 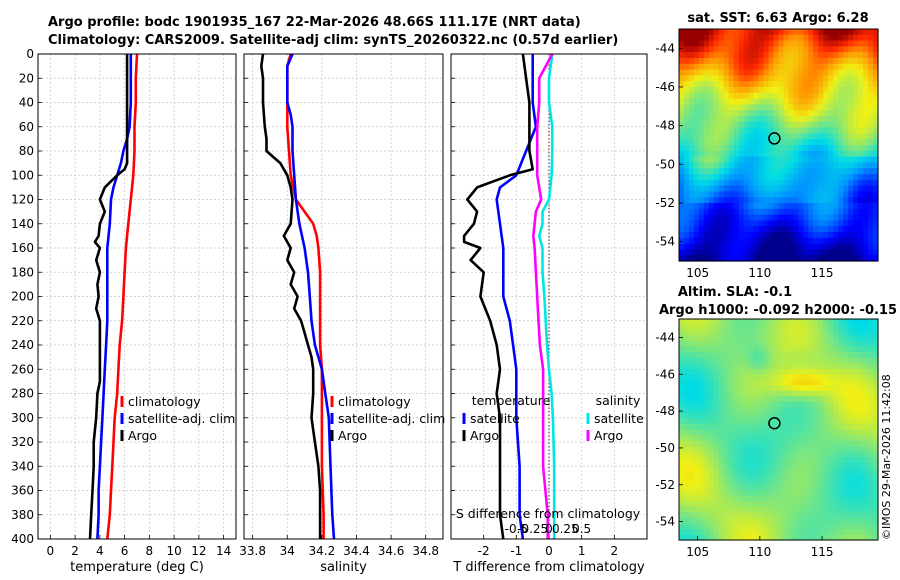 I want to click on y-tick-label: 80, so click(x=26, y=151).